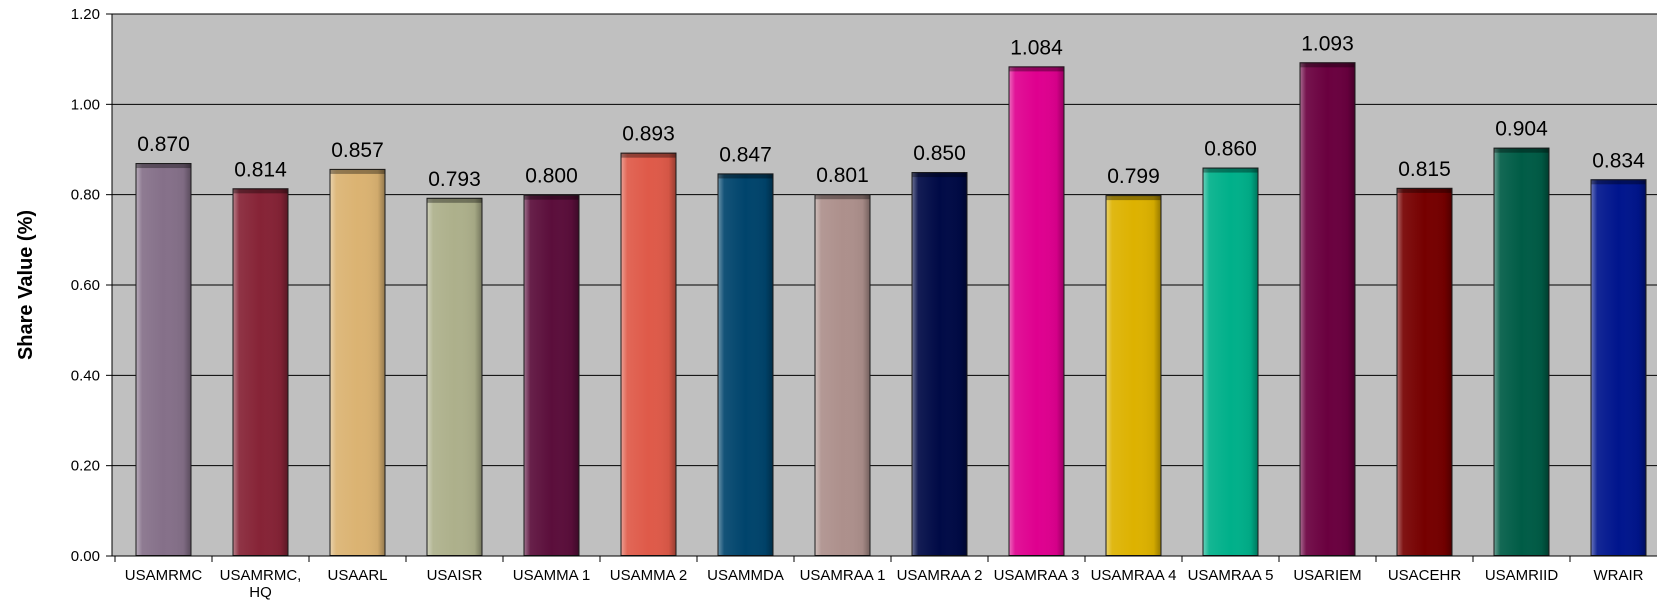  What do you see at coordinates (648, 134) in the screenshot?
I see `data-label: 0.893` at bounding box center [648, 134].